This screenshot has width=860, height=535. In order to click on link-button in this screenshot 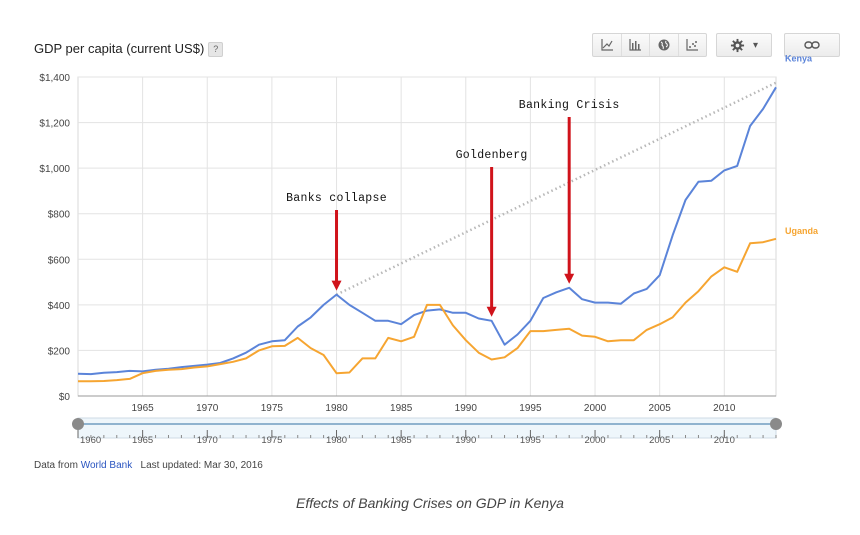, I will do `click(812, 45)`.